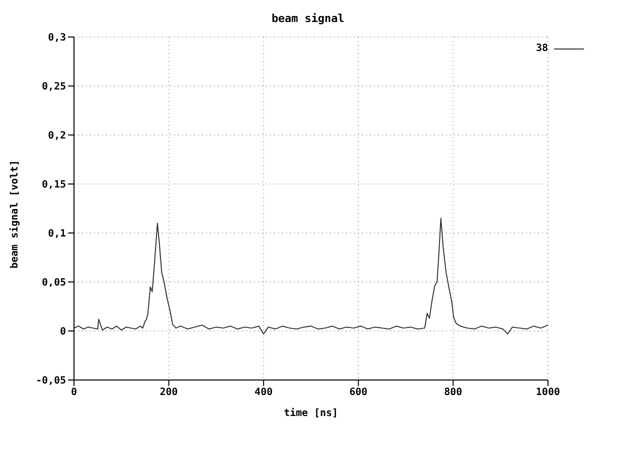 Image resolution: width=617 pixels, height=453 pixels. Describe the element at coordinates (263, 392) in the screenshot. I see `x-tick-label: 400` at that location.